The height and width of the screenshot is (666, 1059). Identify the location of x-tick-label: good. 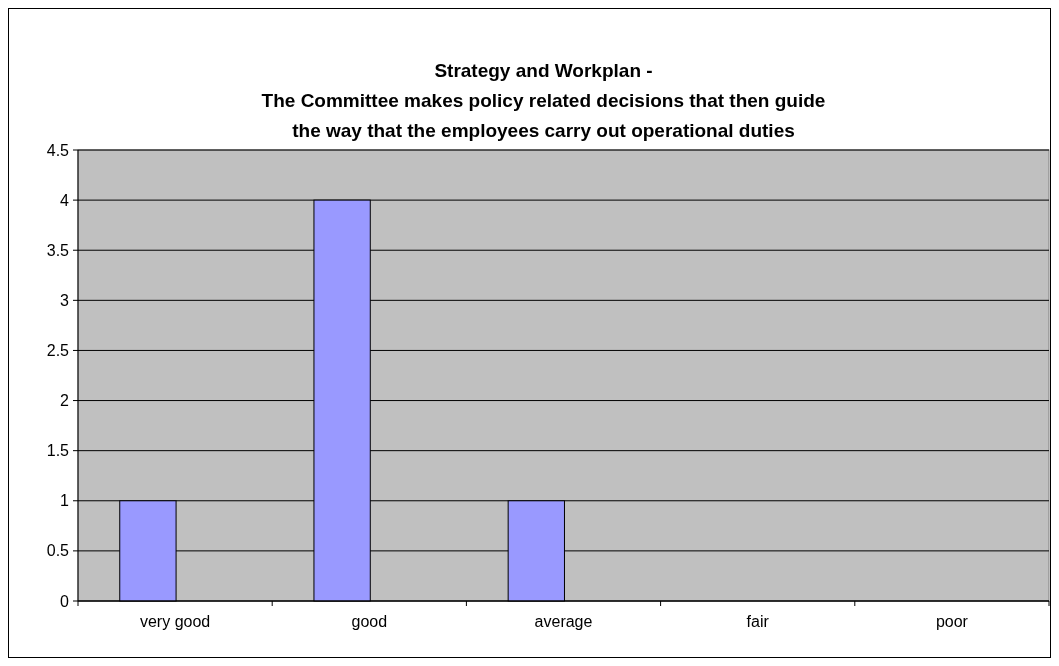
(369, 621).